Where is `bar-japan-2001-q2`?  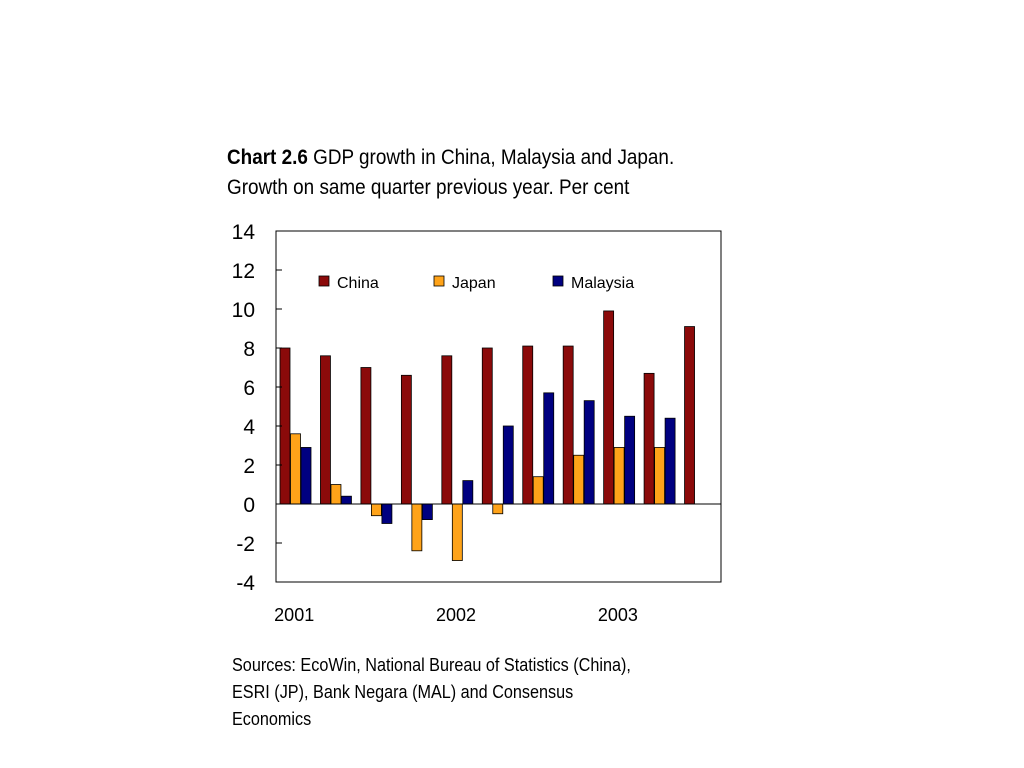 bar-japan-2001-q2 is located at coordinates (336, 494).